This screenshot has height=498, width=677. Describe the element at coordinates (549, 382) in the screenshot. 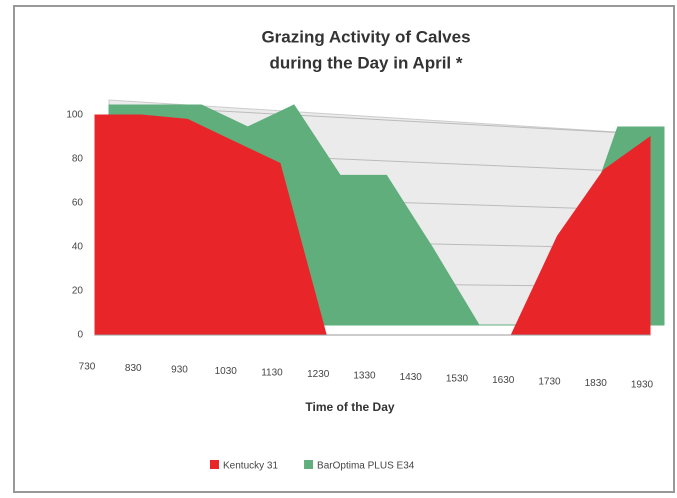

I see `x-tick-label: 1730` at that location.